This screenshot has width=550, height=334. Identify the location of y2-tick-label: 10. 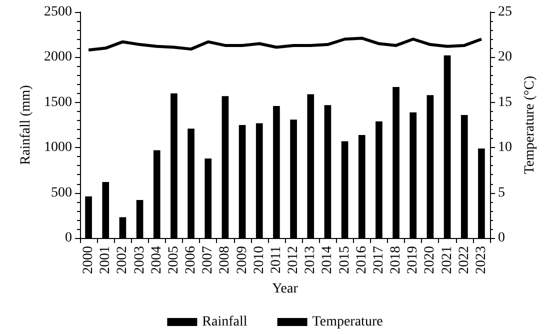
(505, 148).